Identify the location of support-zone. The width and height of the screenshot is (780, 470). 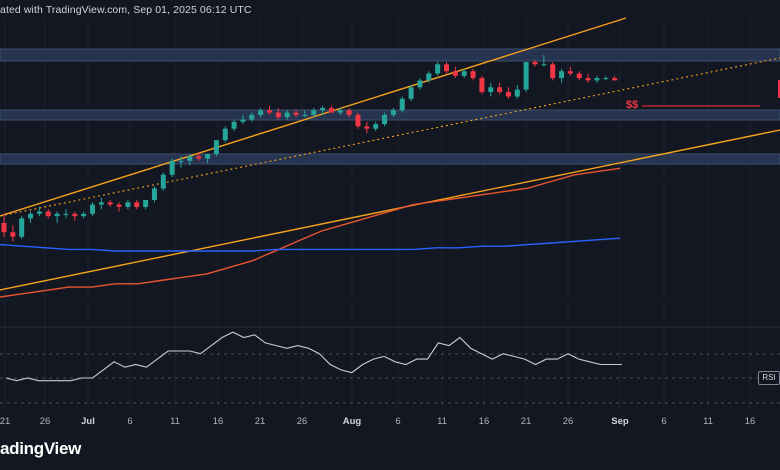
(390, 159).